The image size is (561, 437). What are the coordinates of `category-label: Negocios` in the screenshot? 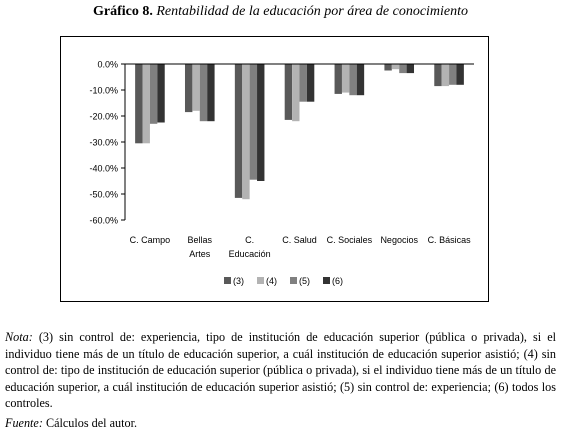 It's located at (399, 240).